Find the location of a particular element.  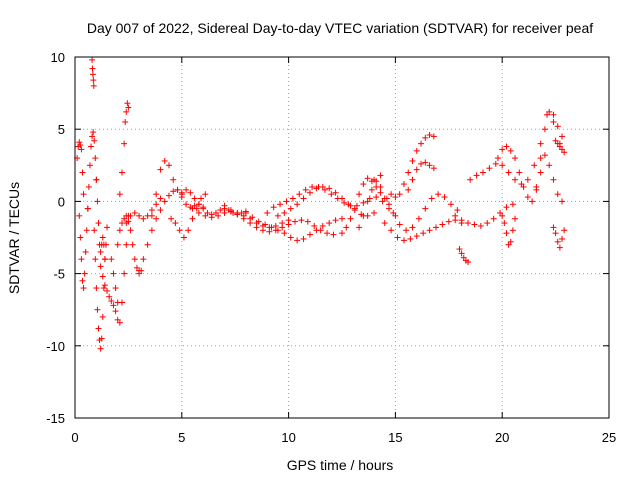

y-tick-label-5: 5 is located at coordinates (61, 129).